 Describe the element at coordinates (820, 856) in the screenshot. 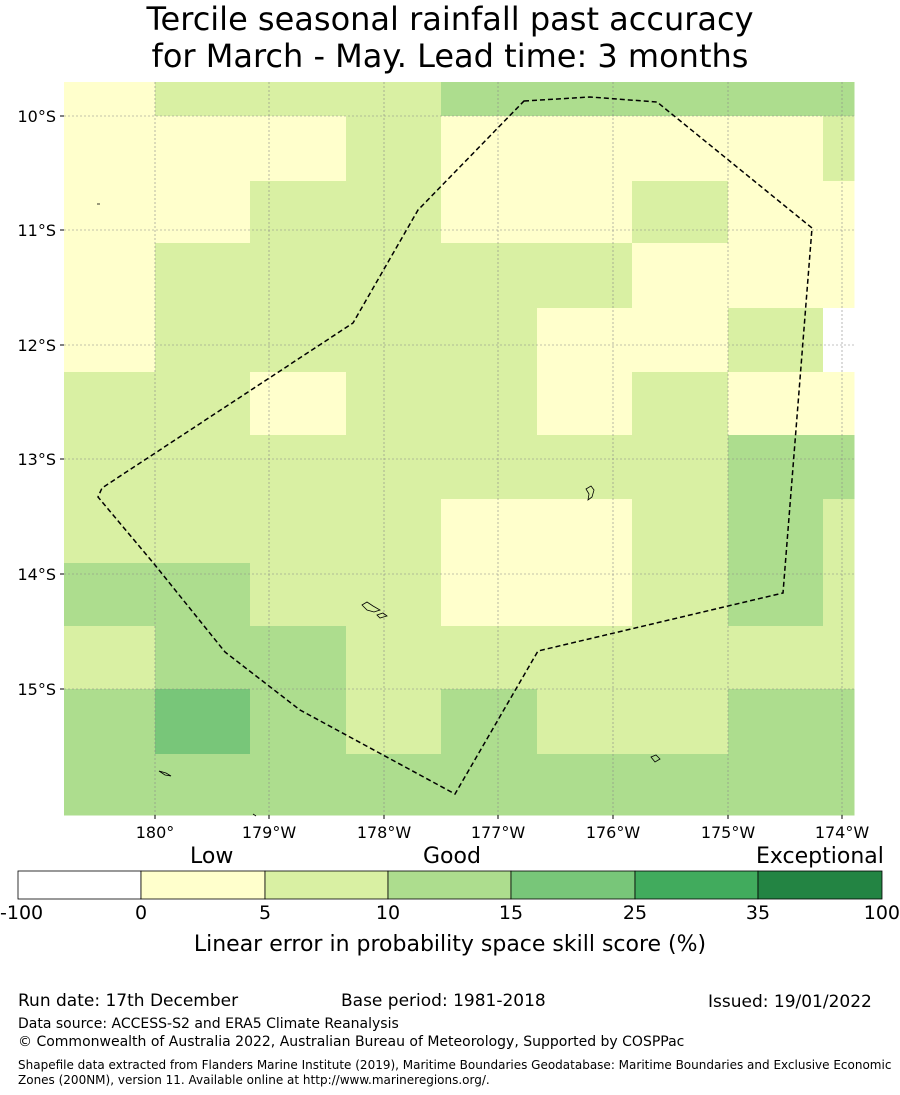

I see `colorbar-label-exceptional: Exceptional` at that location.